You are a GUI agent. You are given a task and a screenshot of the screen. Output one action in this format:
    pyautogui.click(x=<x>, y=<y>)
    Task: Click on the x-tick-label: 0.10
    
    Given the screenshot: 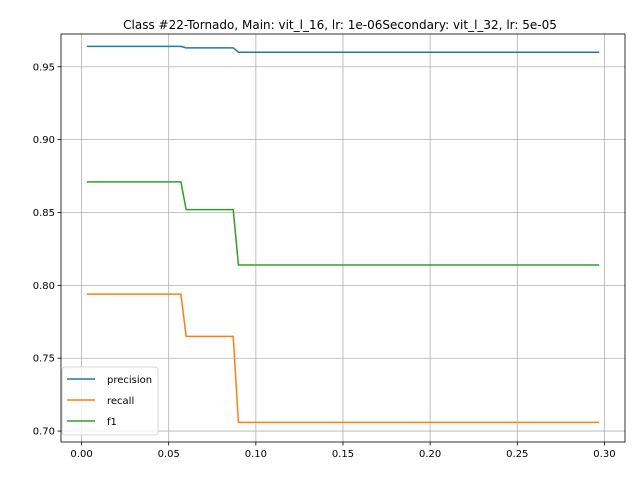 What is the action you would take?
    pyautogui.click(x=256, y=454)
    